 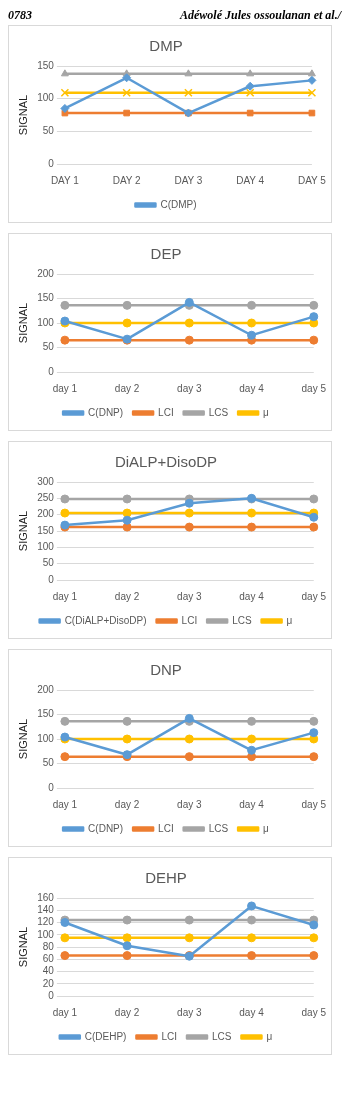 What do you see at coordinates (127, 180) in the screenshot?
I see `x-tick-label: DAY 2` at bounding box center [127, 180].